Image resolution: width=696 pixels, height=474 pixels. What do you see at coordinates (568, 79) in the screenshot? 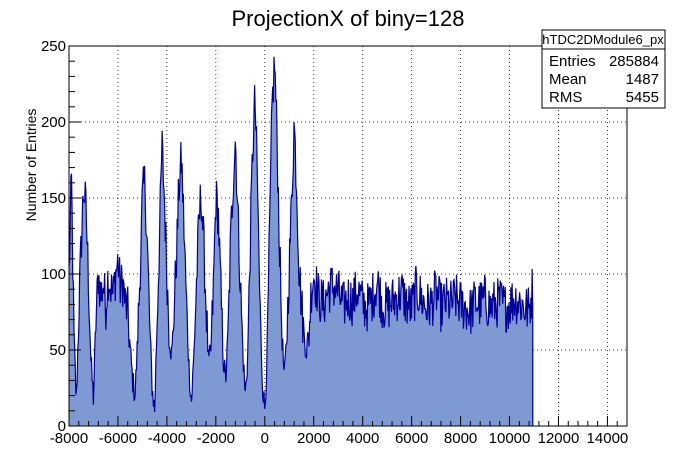
I see `stats-mean-label: Mean` at bounding box center [568, 79].